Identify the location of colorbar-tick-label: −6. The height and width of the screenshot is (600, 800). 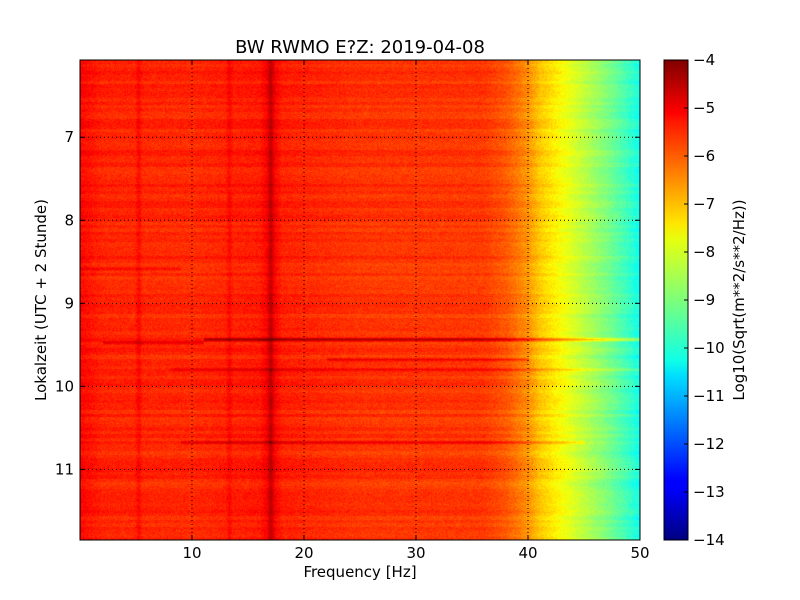
(704, 156).